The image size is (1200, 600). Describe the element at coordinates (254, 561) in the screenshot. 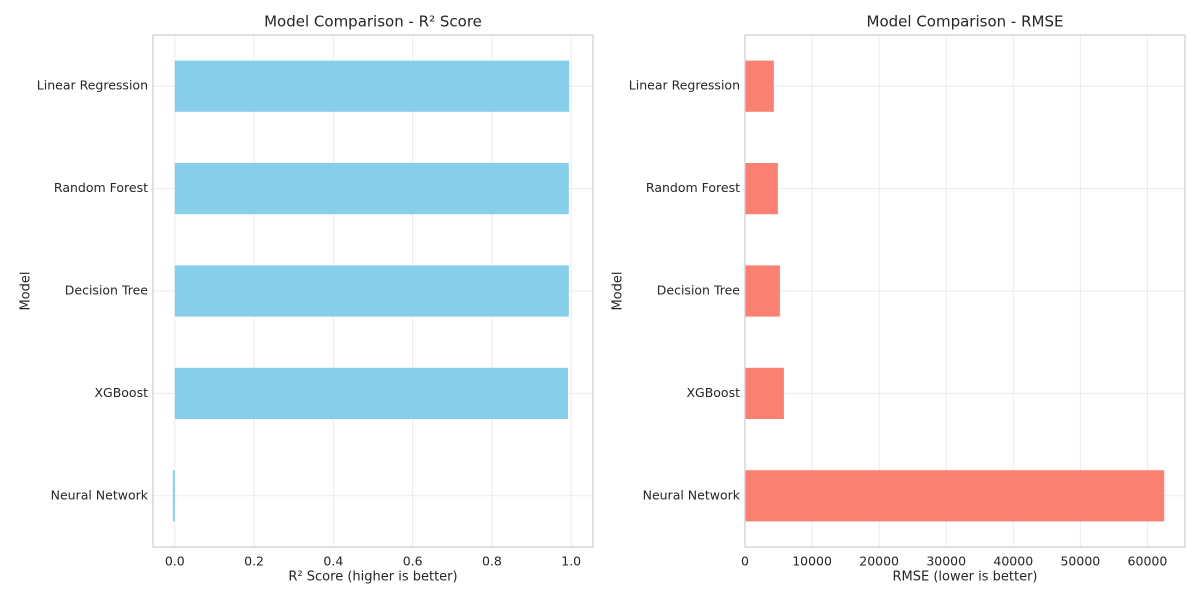

I see `x-tick-label: 0.2` at that location.